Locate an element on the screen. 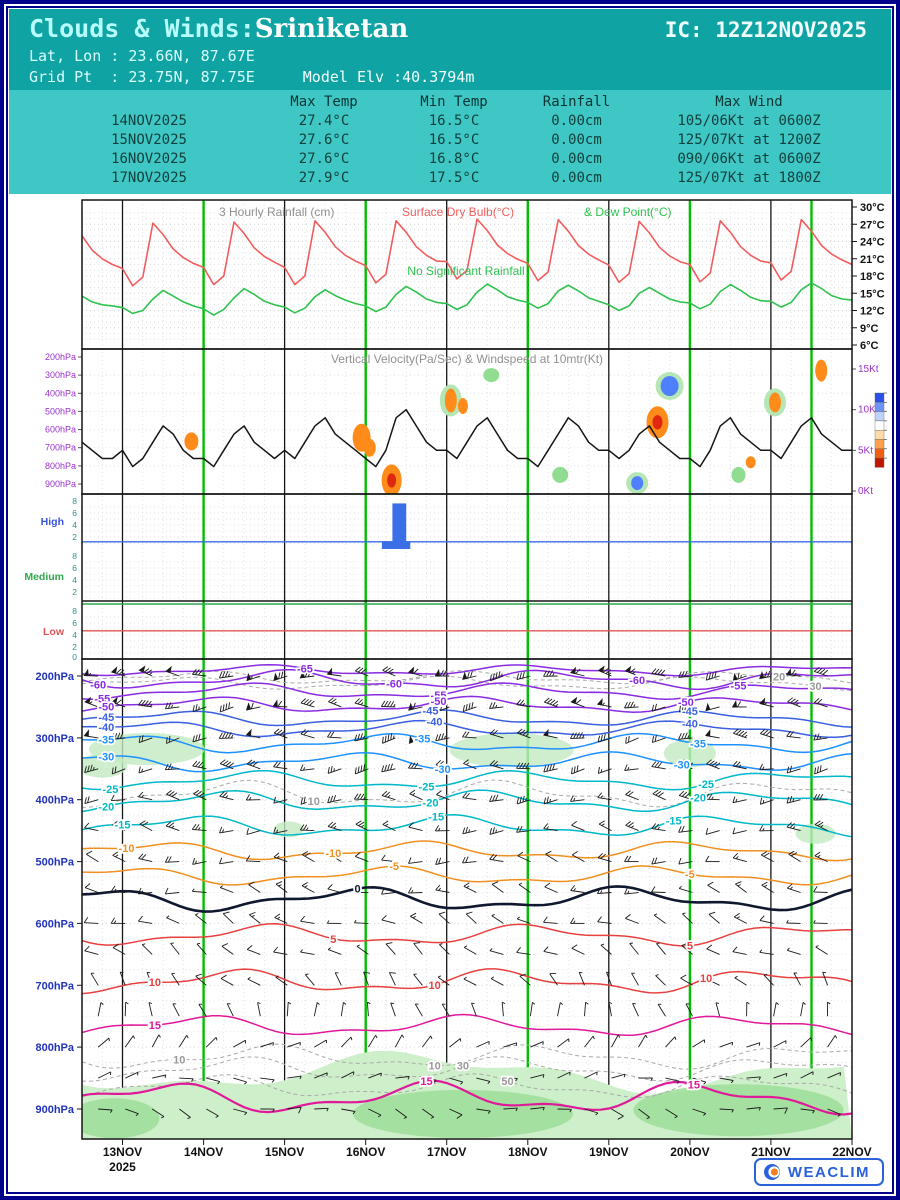 The height and width of the screenshot is (1200, 900). temp-tick-label: 30°C is located at coordinates (872, 208).